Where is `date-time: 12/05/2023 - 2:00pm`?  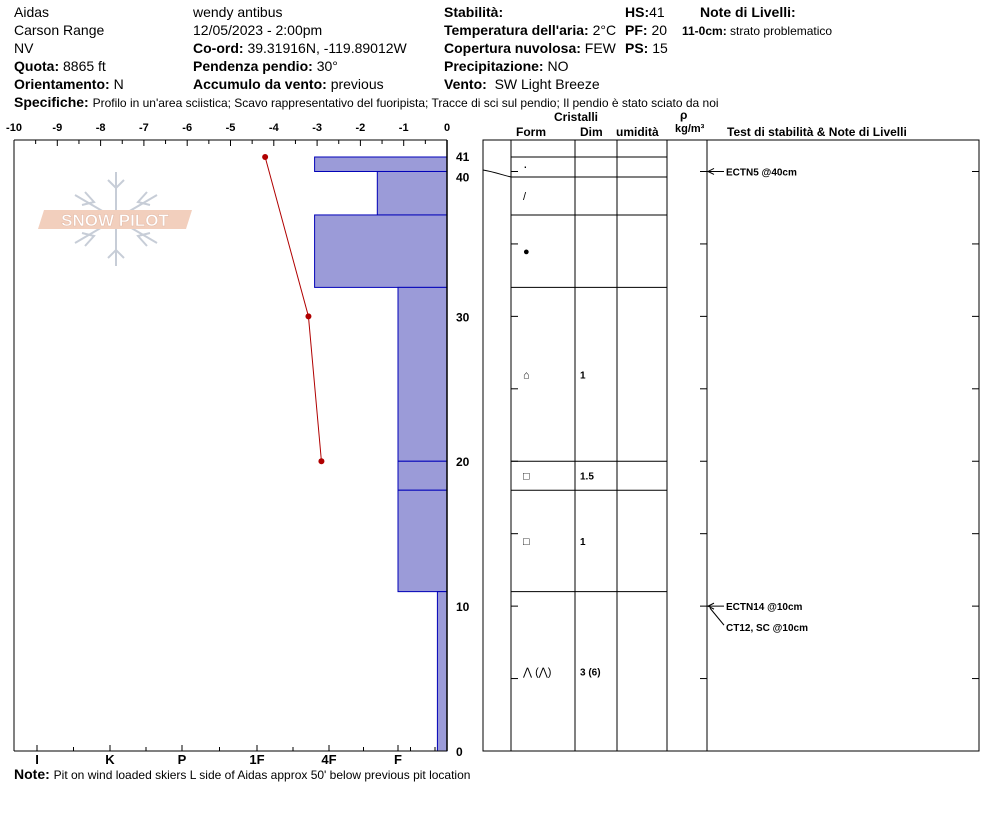 date-time: 12/05/2023 - 2:00pm is located at coordinates (258, 30).